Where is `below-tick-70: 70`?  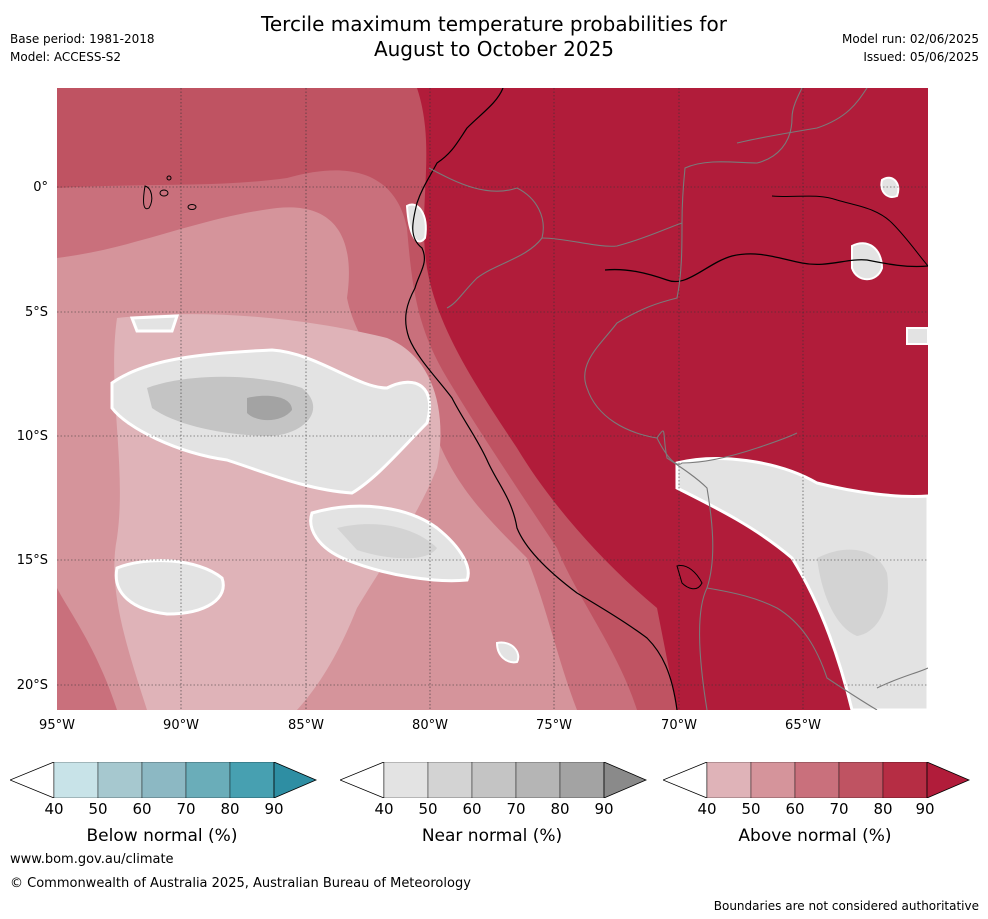 below-tick-70: 70 is located at coordinates (186, 809).